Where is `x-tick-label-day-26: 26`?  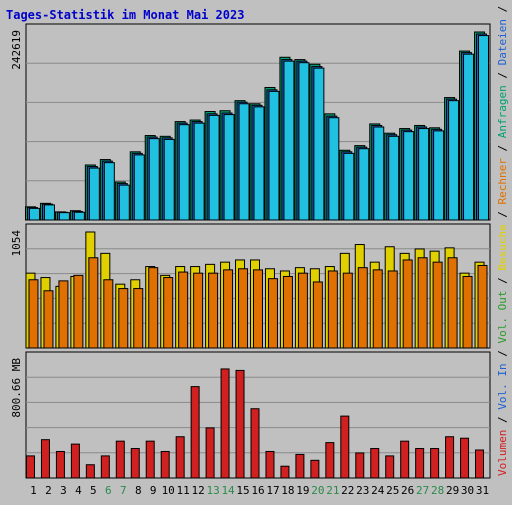 x-tick-label-day-26: 26 is located at coordinates (407, 490).